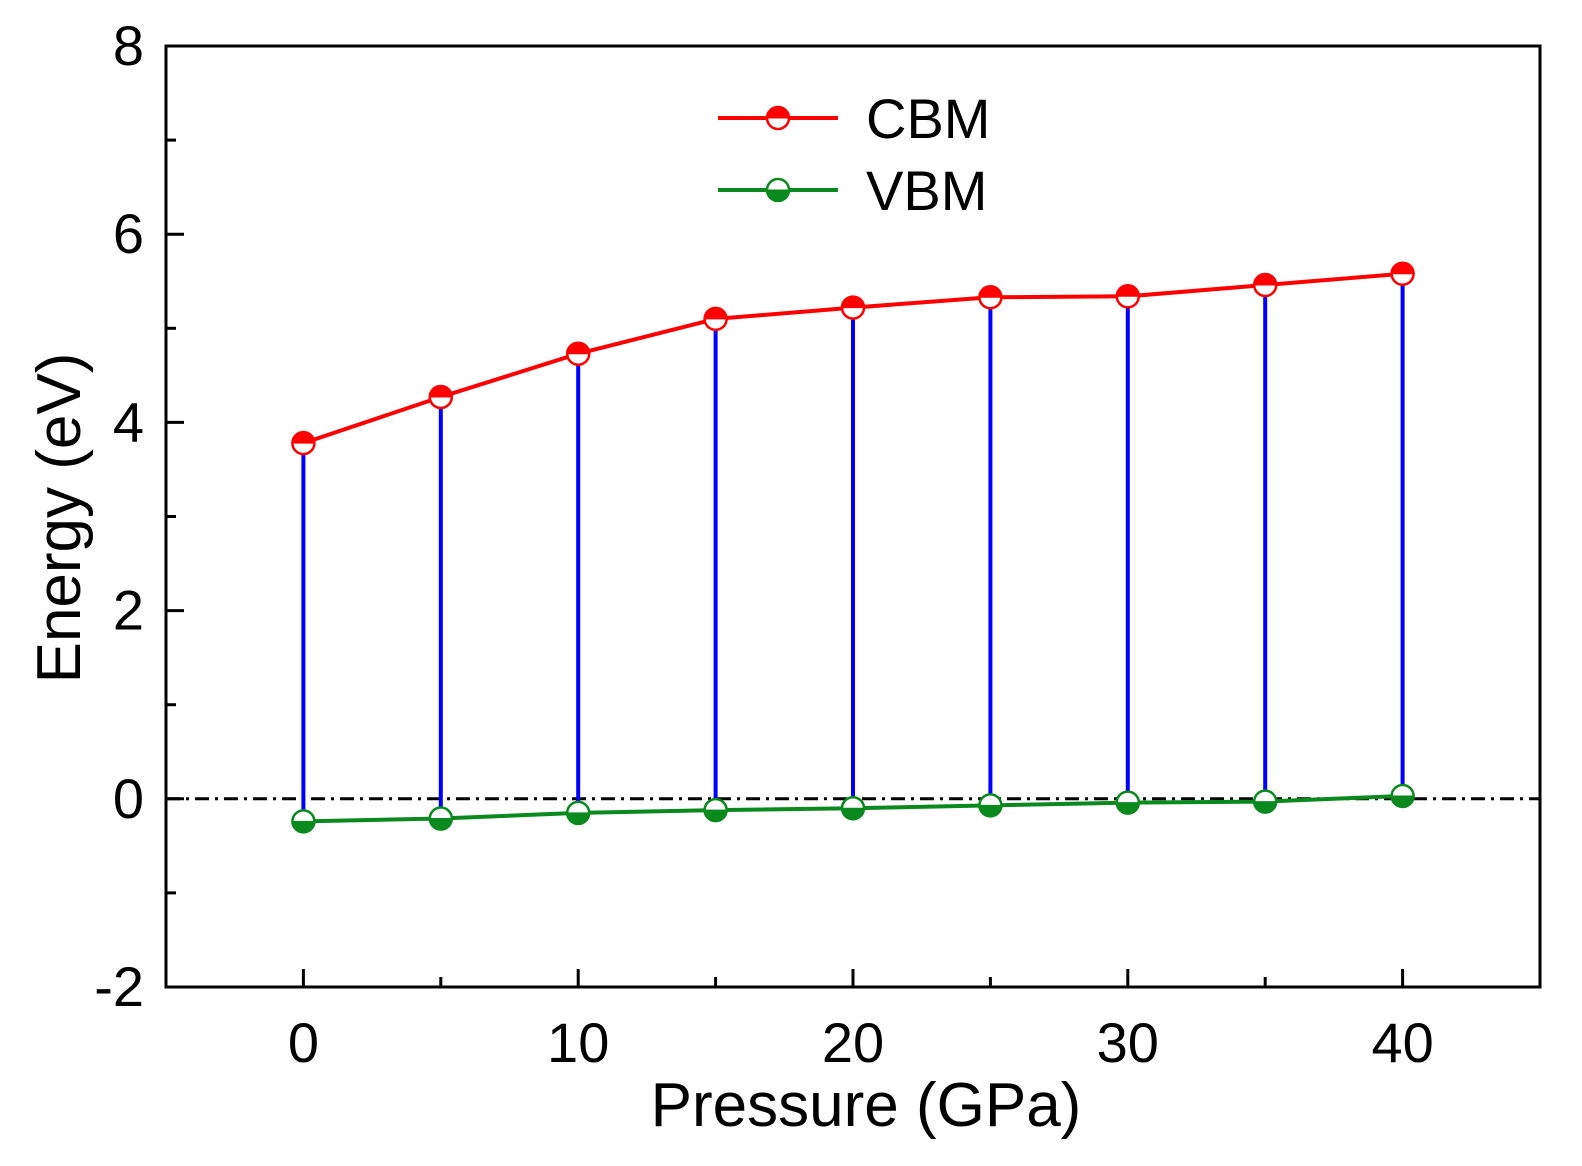 This screenshot has width=1582, height=1166. I want to click on x-tick-label: 10, so click(578, 1042).